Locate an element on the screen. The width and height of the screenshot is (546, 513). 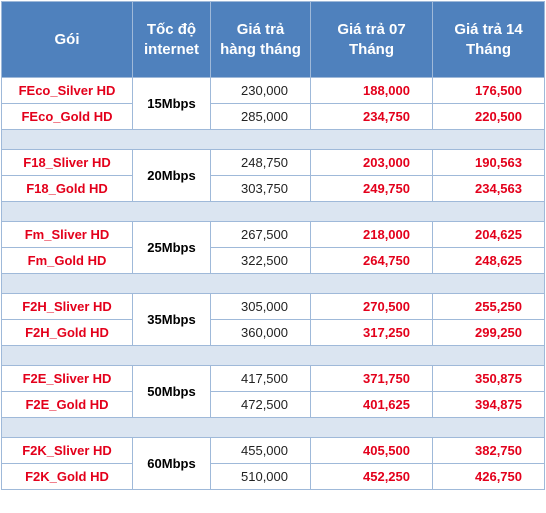
package-name: FEco_Gold HD is located at coordinates (67, 116).